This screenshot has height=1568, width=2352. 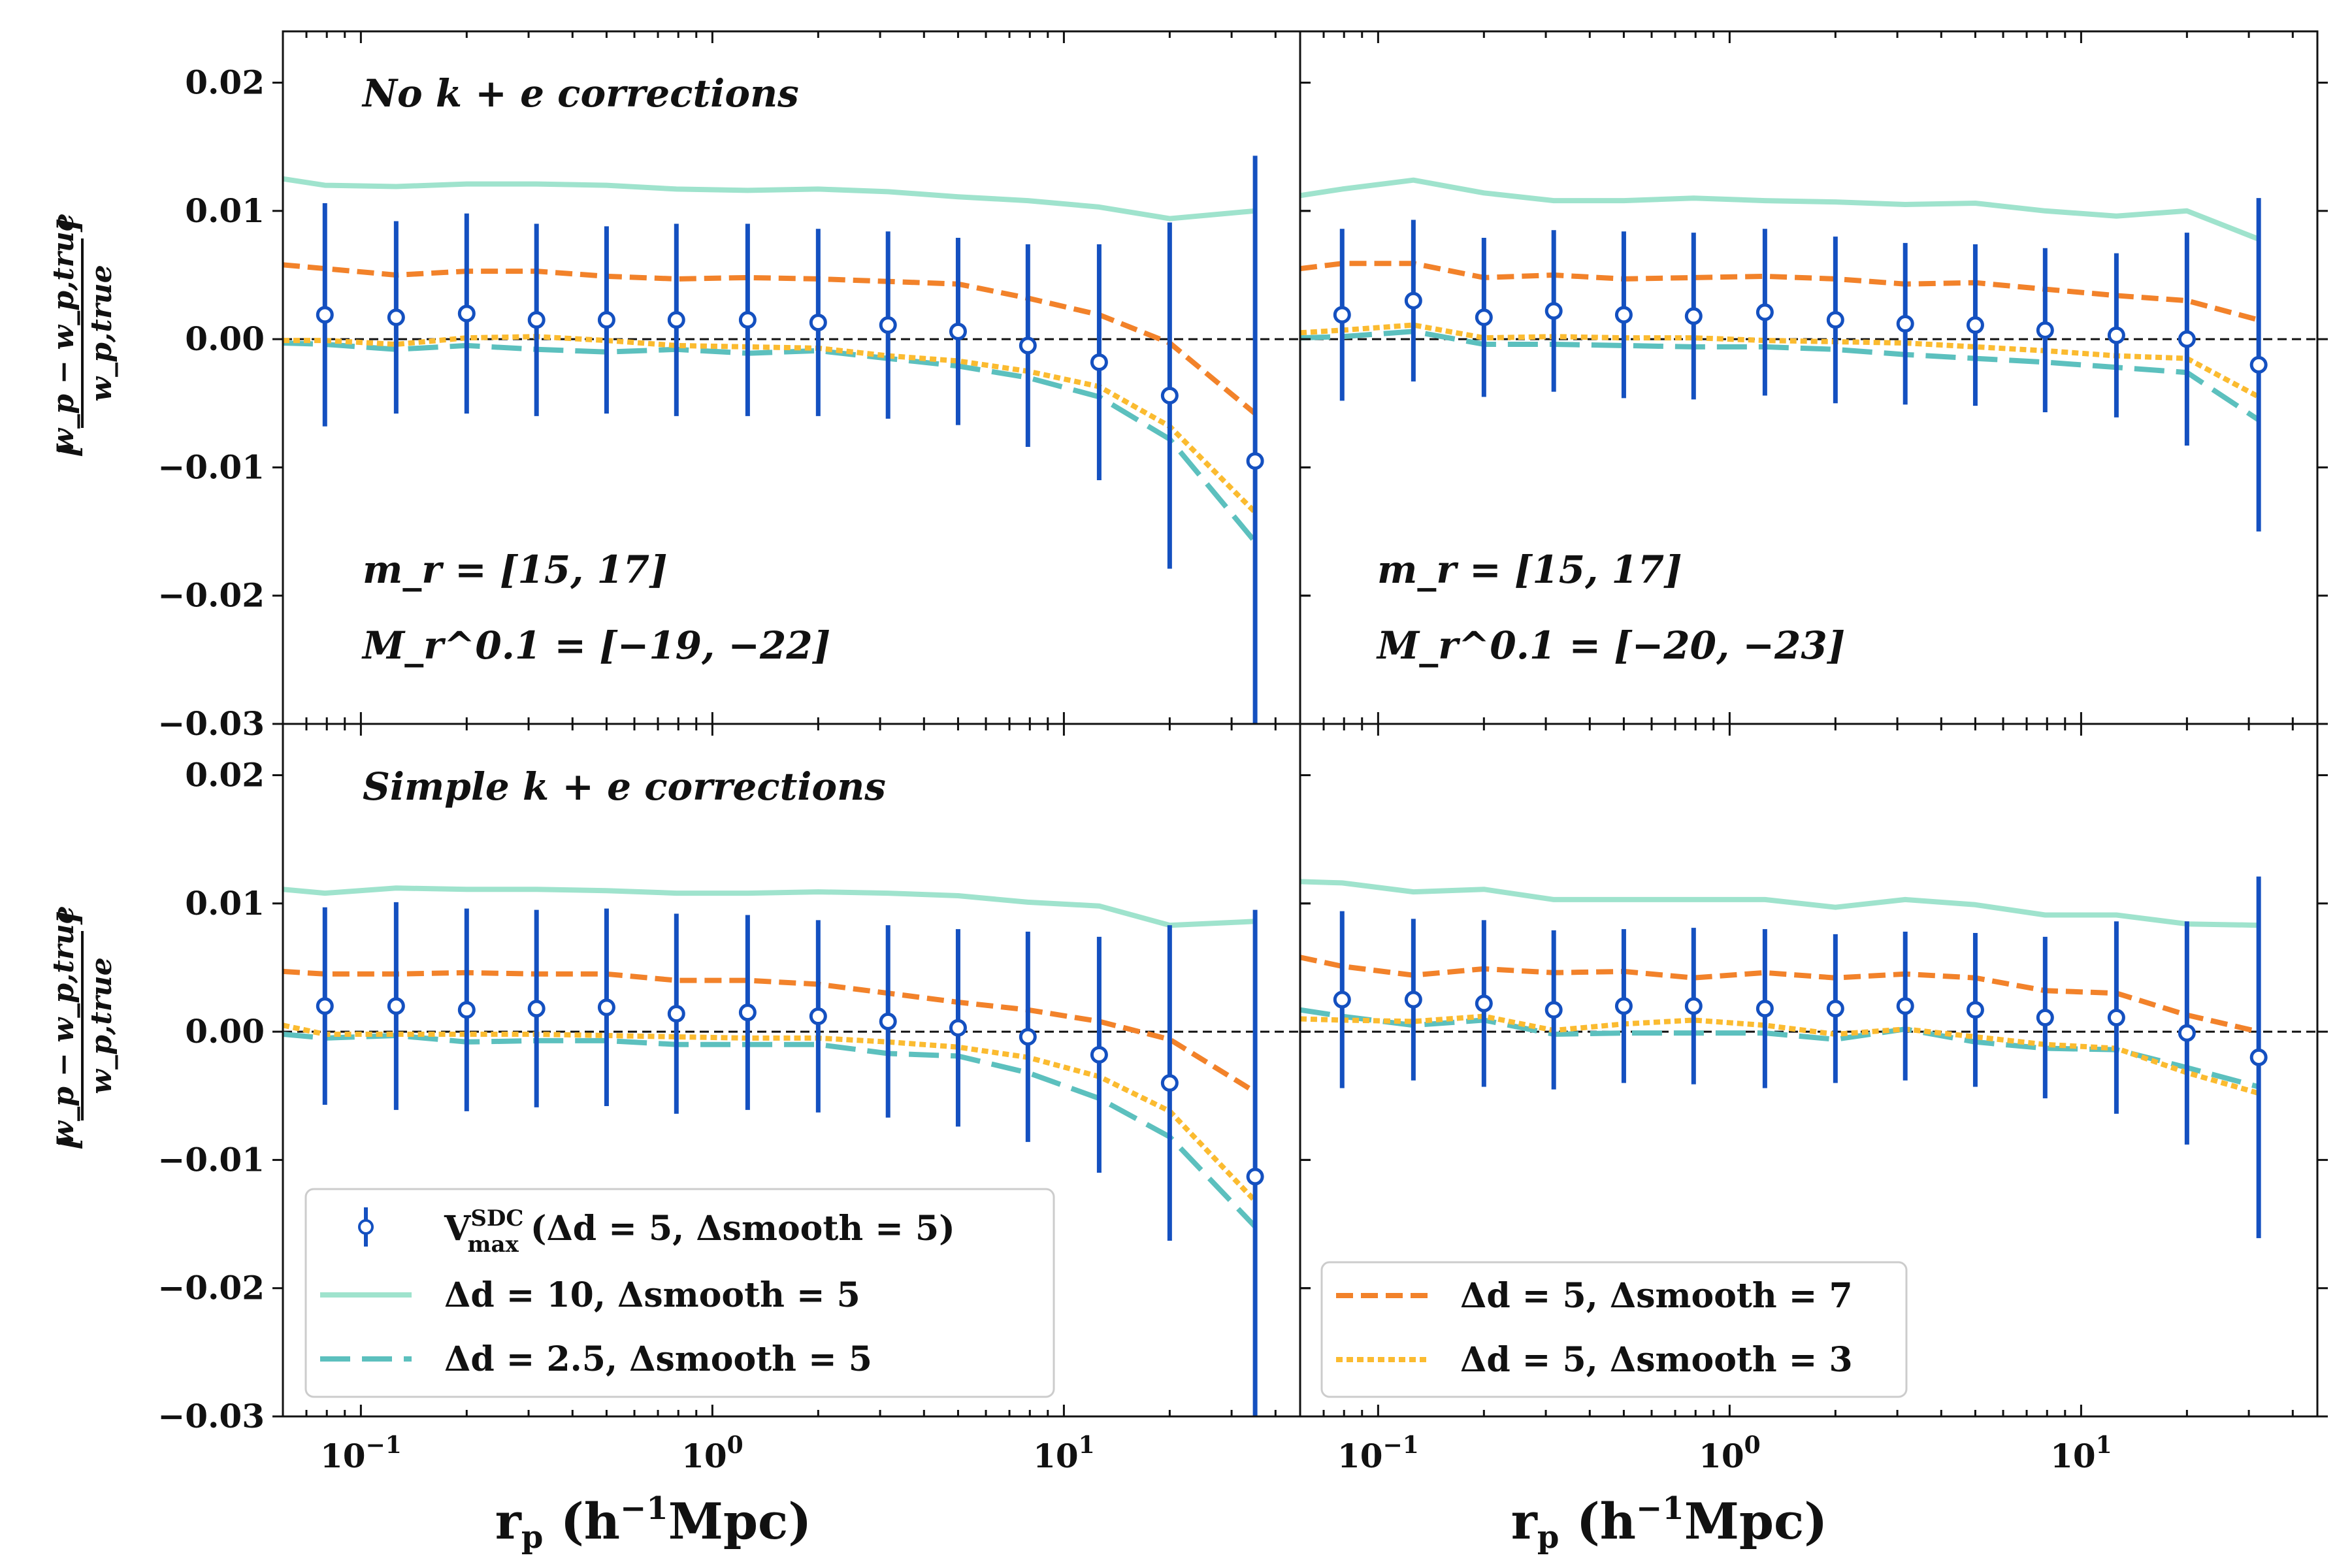 What do you see at coordinates (658, 1359) in the screenshot?
I see `legend-label-d2_5: Δd = 2.5, Δsmooth = 5` at bounding box center [658, 1359].